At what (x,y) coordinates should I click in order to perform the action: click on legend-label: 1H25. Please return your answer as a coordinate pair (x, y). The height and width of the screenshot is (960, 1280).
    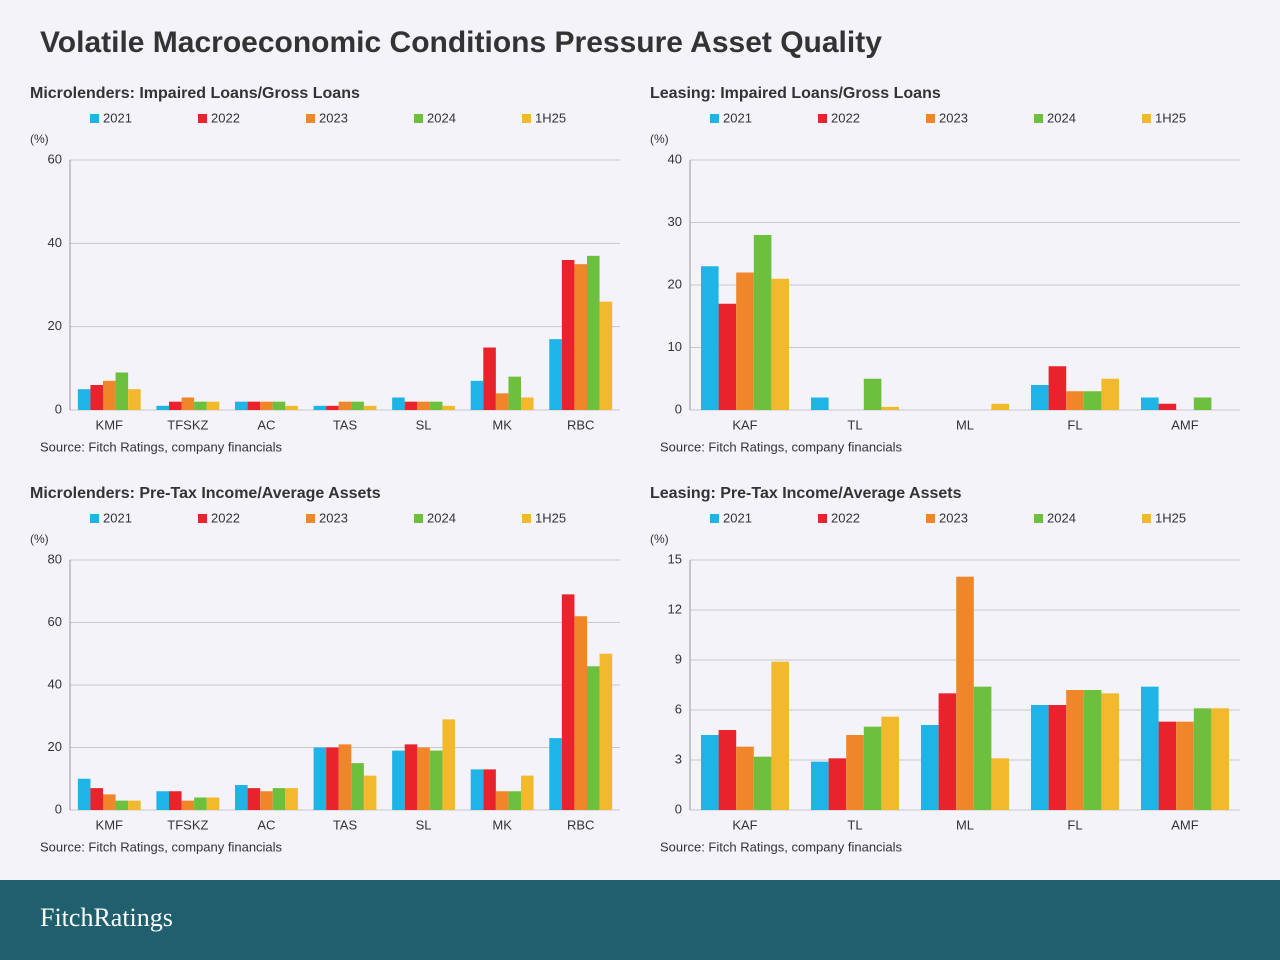
    Looking at the image, I should click on (550, 117).